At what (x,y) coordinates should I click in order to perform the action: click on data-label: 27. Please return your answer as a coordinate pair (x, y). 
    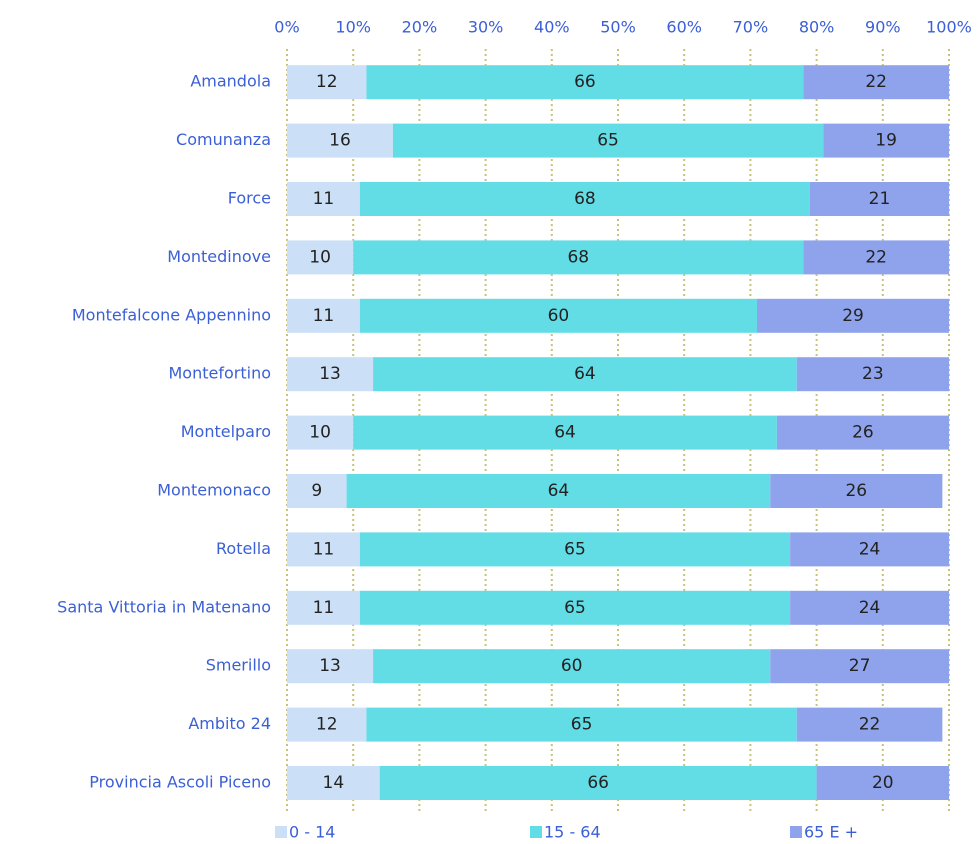
    Looking at the image, I should click on (860, 666).